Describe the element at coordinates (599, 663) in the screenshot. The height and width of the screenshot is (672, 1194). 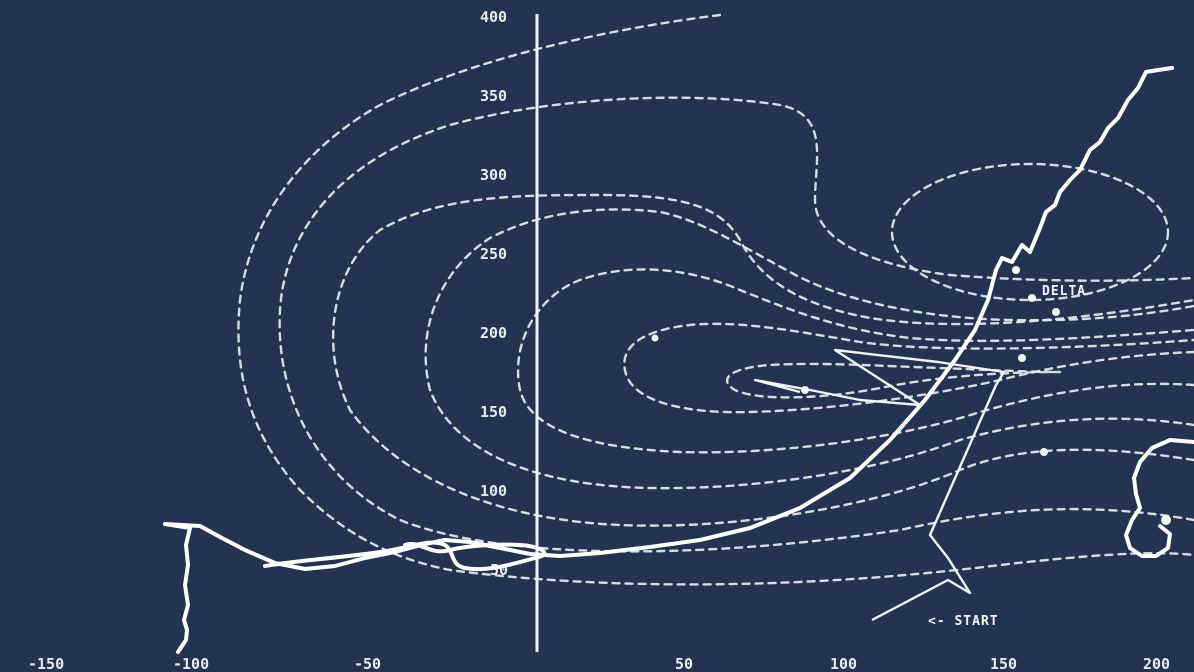
I see `x-tick-labels: -150 -100 -50 50 100 150 200` at that location.